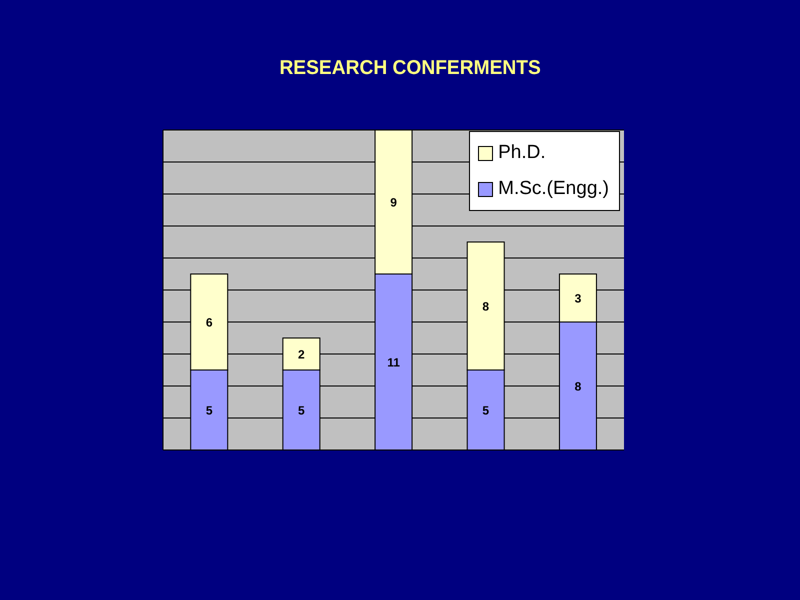  I want to click on data-label: 9, so click(394, 202).